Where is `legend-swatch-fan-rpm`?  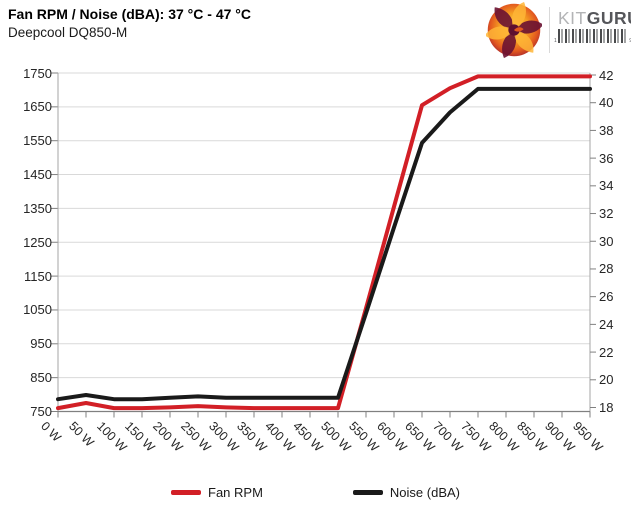
legend-swatch-fan-rpm is located at coordinates (186, 492).